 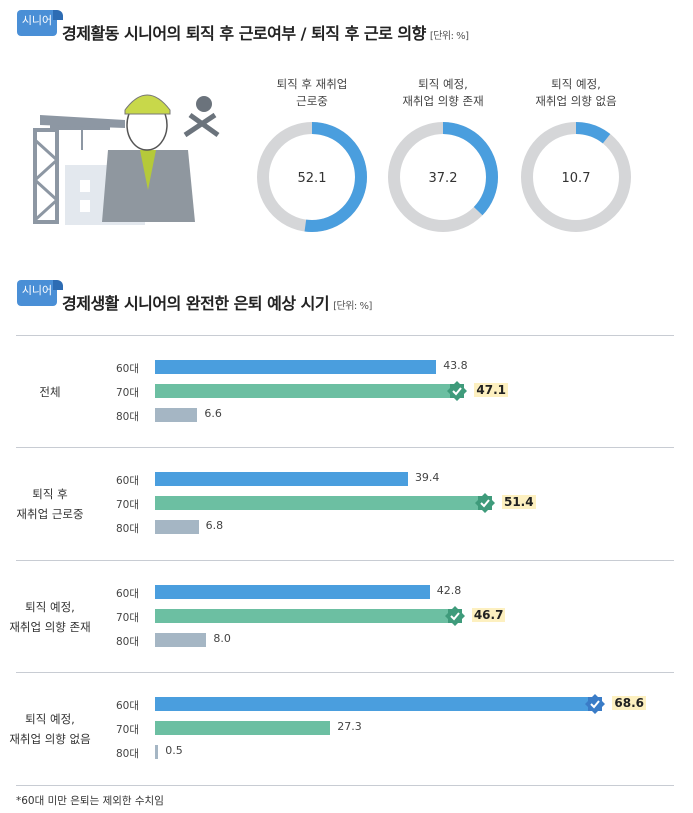 What do you see at coordinates (90, 801) in the screenshot?
I see `footnote: *60대 미만 은퇴는 제외한 수치임` at bounding box center [90, 801].